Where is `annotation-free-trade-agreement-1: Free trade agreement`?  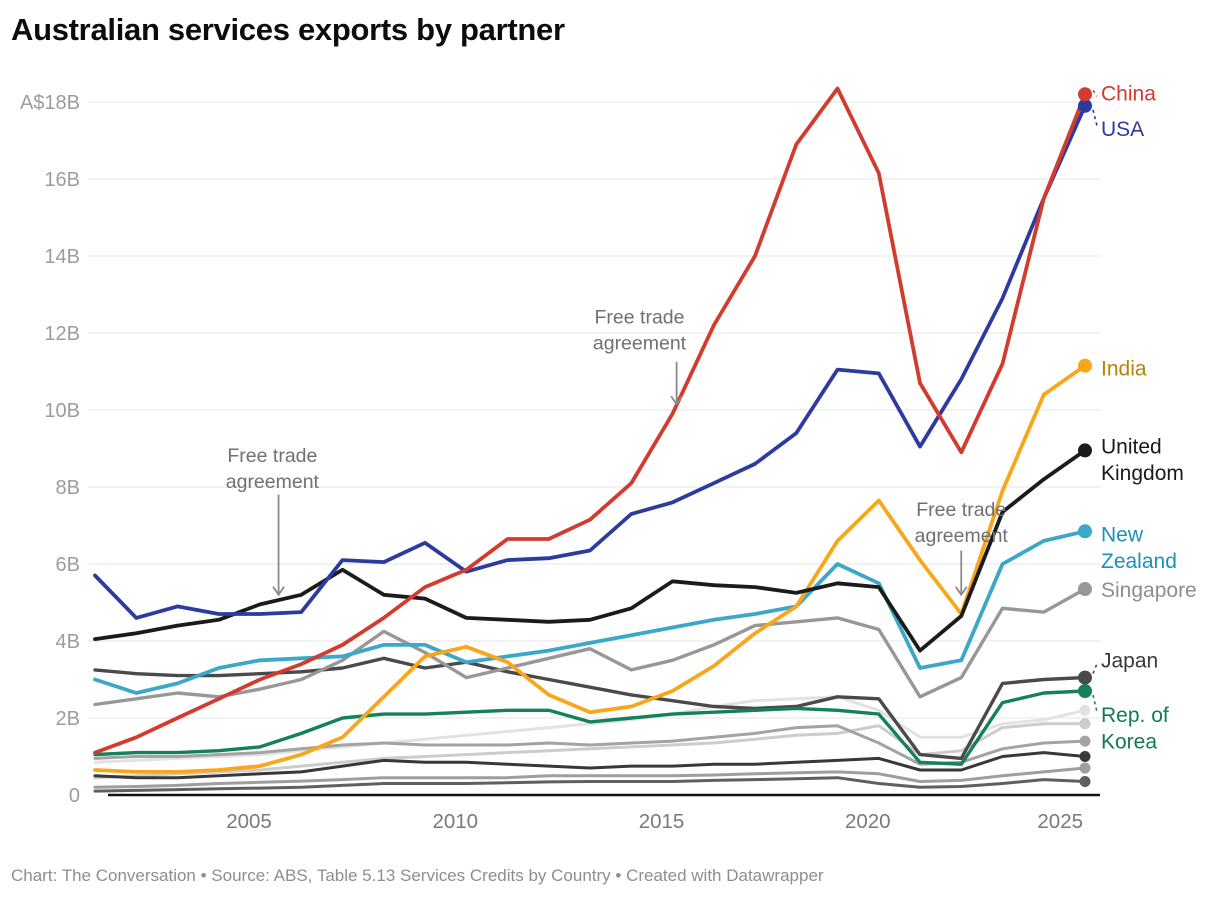
annotation-free-trade-agreement-1: Free trade agreement is located at coordinates (273, 469).